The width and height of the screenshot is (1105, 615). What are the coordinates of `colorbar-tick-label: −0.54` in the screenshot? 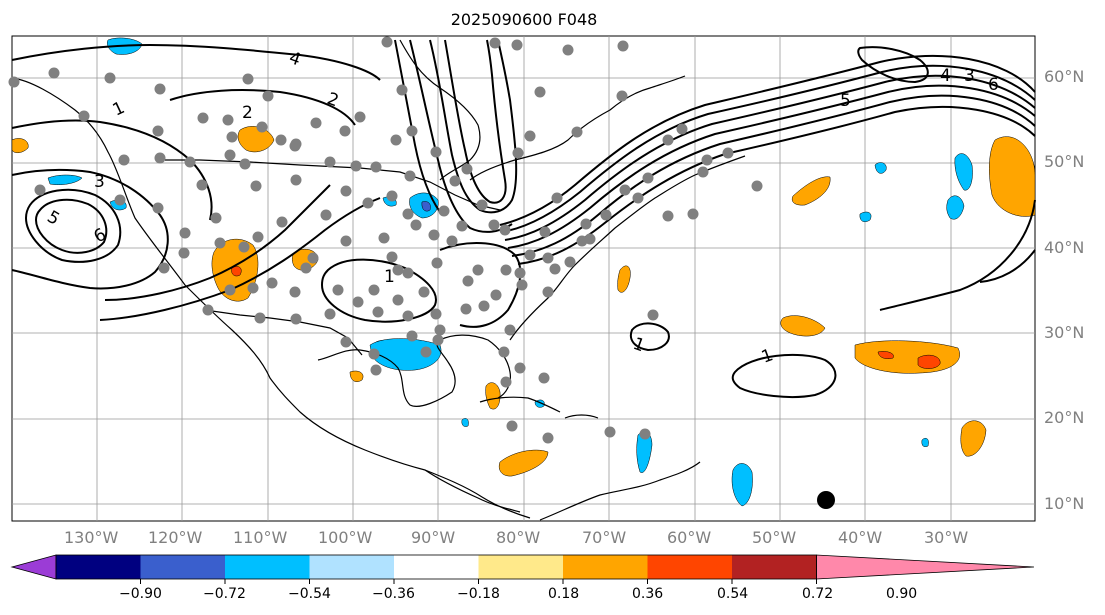 It's located at (309, 594).